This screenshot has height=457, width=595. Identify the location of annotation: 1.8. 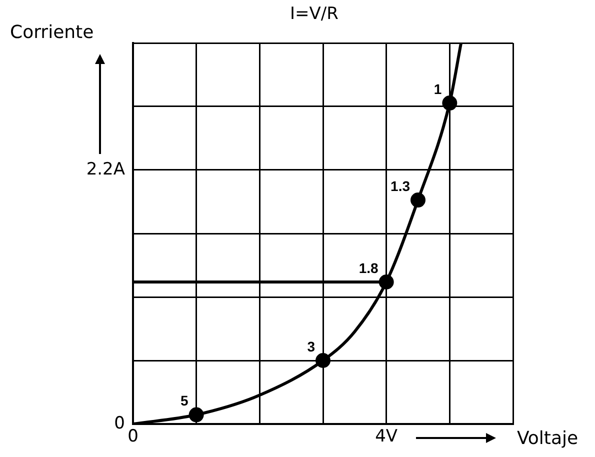
(368, 268).